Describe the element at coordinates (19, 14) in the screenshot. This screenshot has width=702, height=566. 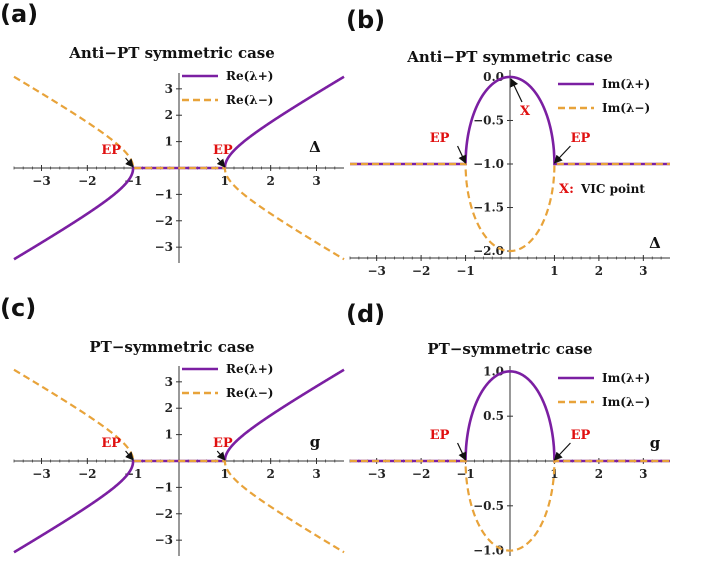
I see `panel-letter: (a)` at that location.